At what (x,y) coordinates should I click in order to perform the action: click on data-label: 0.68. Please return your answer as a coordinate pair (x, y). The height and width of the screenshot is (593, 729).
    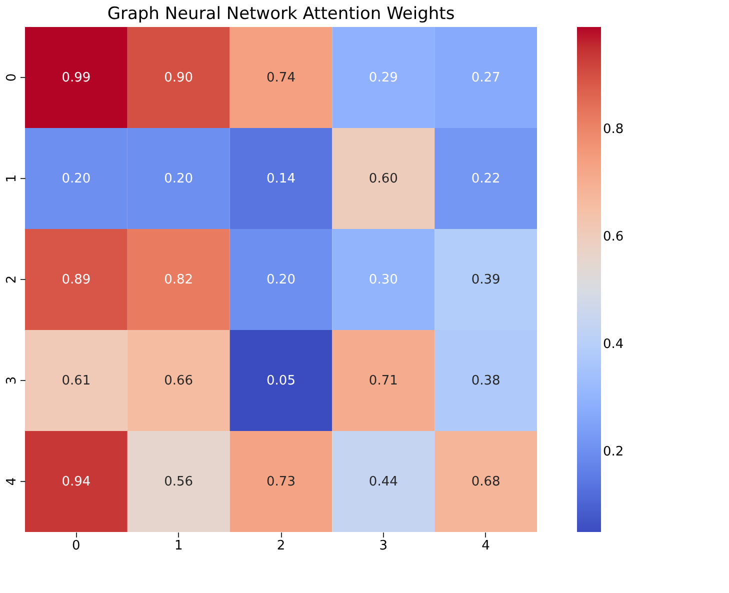
    Looking at the image, I should click on (485, 482).